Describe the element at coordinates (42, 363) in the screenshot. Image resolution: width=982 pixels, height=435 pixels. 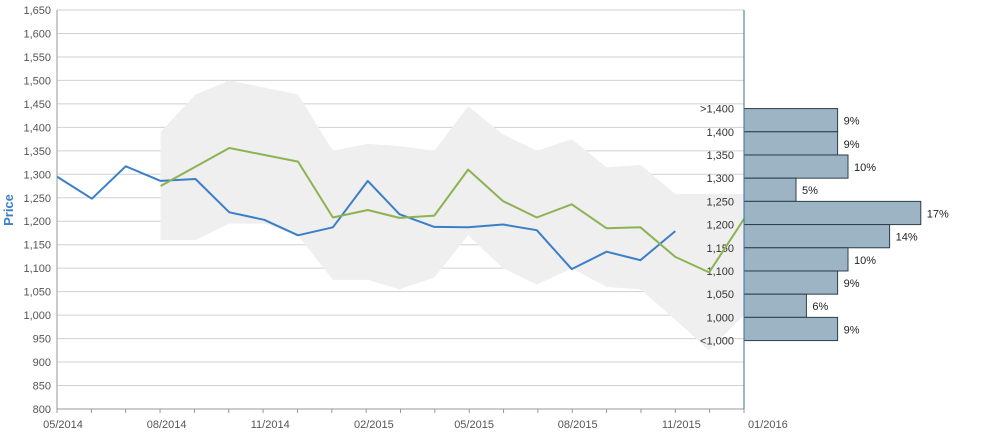
I see `y-tick-label: 900` at that location.